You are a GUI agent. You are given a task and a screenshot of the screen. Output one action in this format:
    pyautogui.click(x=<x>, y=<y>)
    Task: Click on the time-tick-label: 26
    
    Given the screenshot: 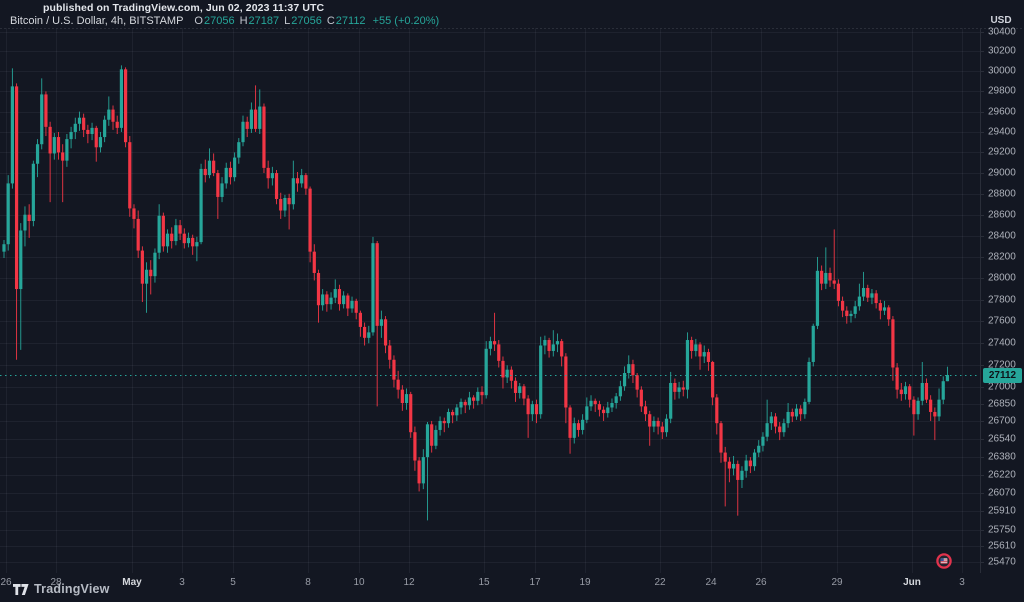 What is the action you would take?
    pyautogui.click(x=6, y=582)
    